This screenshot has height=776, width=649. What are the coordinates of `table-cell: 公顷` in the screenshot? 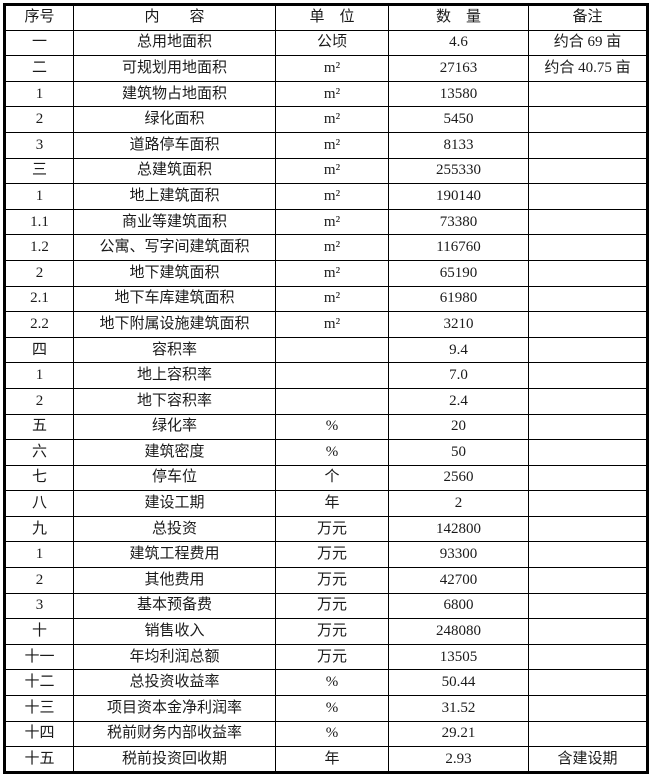 It's located at (332, 43).